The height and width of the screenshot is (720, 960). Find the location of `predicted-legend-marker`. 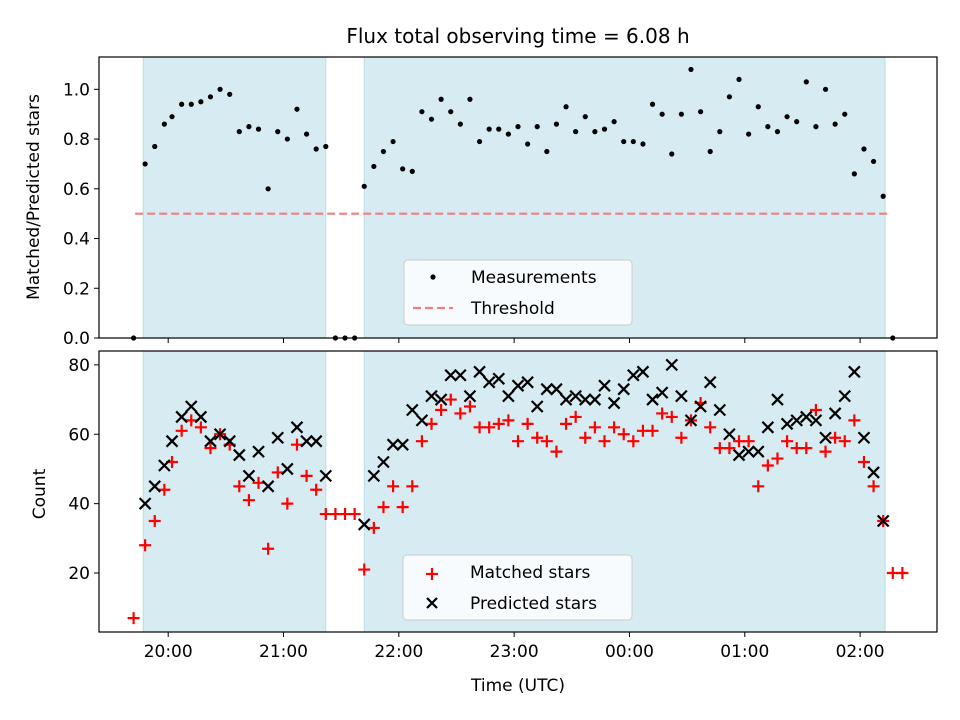

predicted-legend-marker is located at coordinates (432, 603).